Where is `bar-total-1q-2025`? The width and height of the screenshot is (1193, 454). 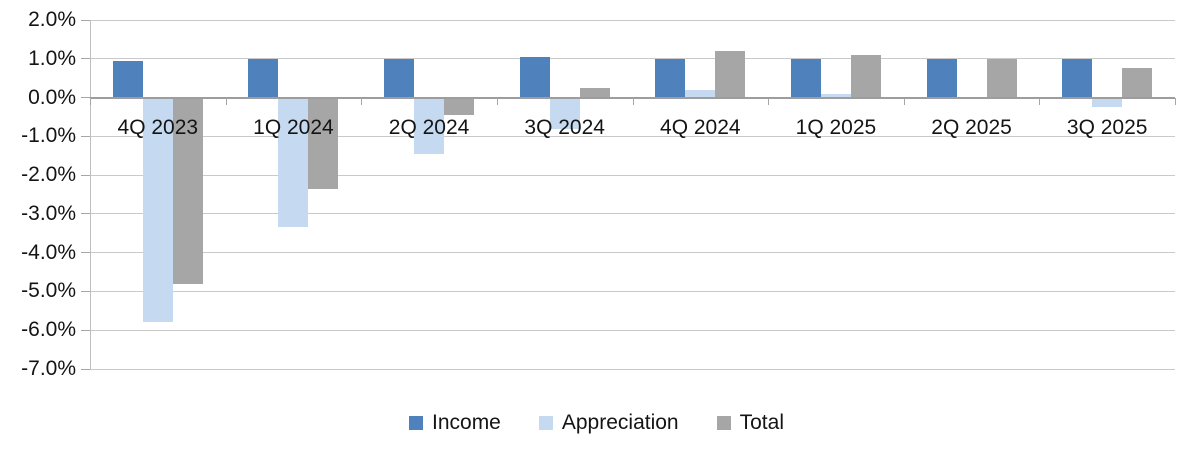 bar-total-1q-2025 is located at coordinates (865, 76).